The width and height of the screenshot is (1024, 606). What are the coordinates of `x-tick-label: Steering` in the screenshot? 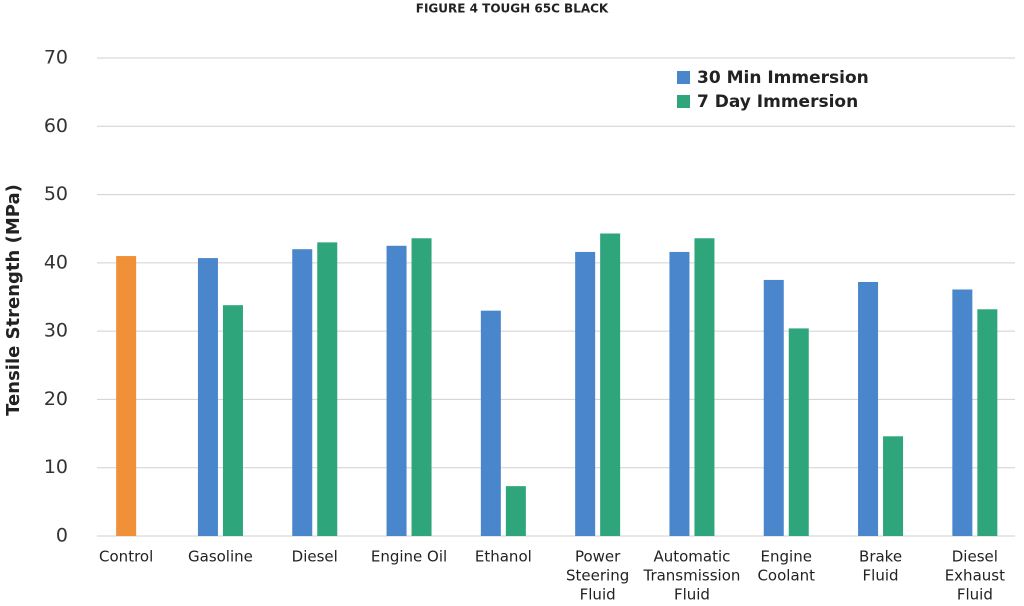 It's located at (597, 576).